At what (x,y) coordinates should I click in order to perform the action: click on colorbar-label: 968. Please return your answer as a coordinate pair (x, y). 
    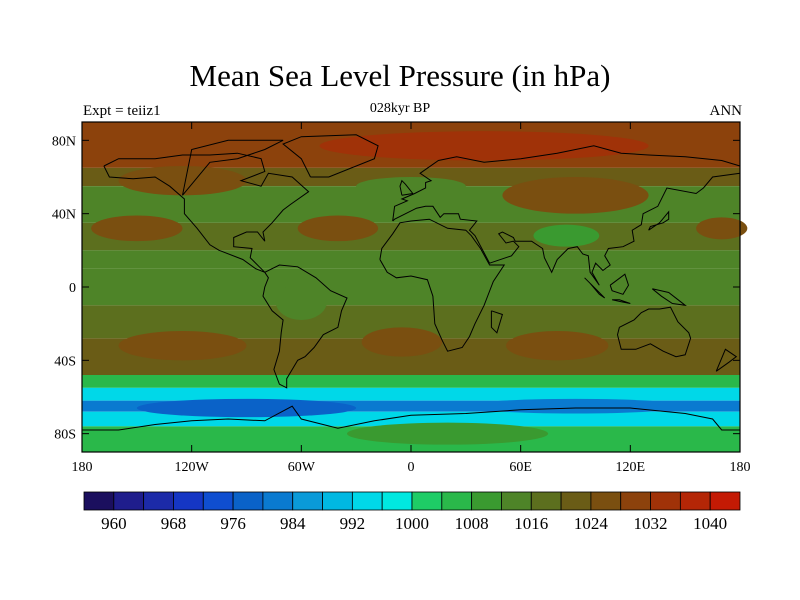
    Looking at the image, I should click on (174, 523).